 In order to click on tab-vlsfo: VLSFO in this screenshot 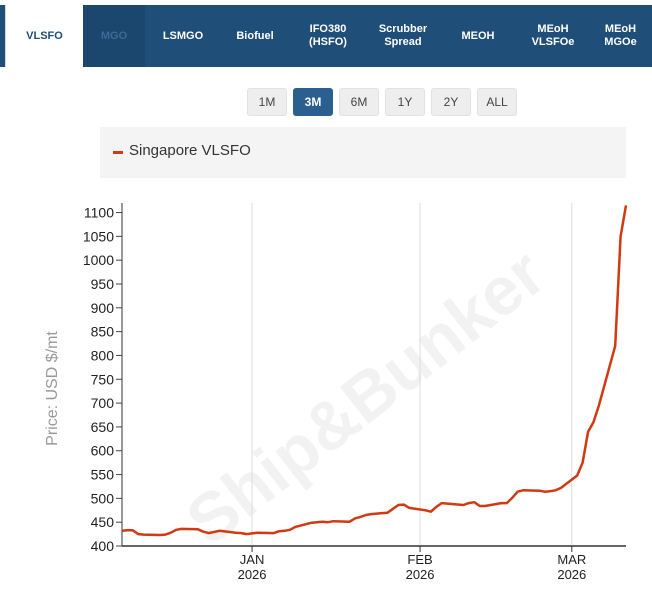, I will do `click(44, 36)`.